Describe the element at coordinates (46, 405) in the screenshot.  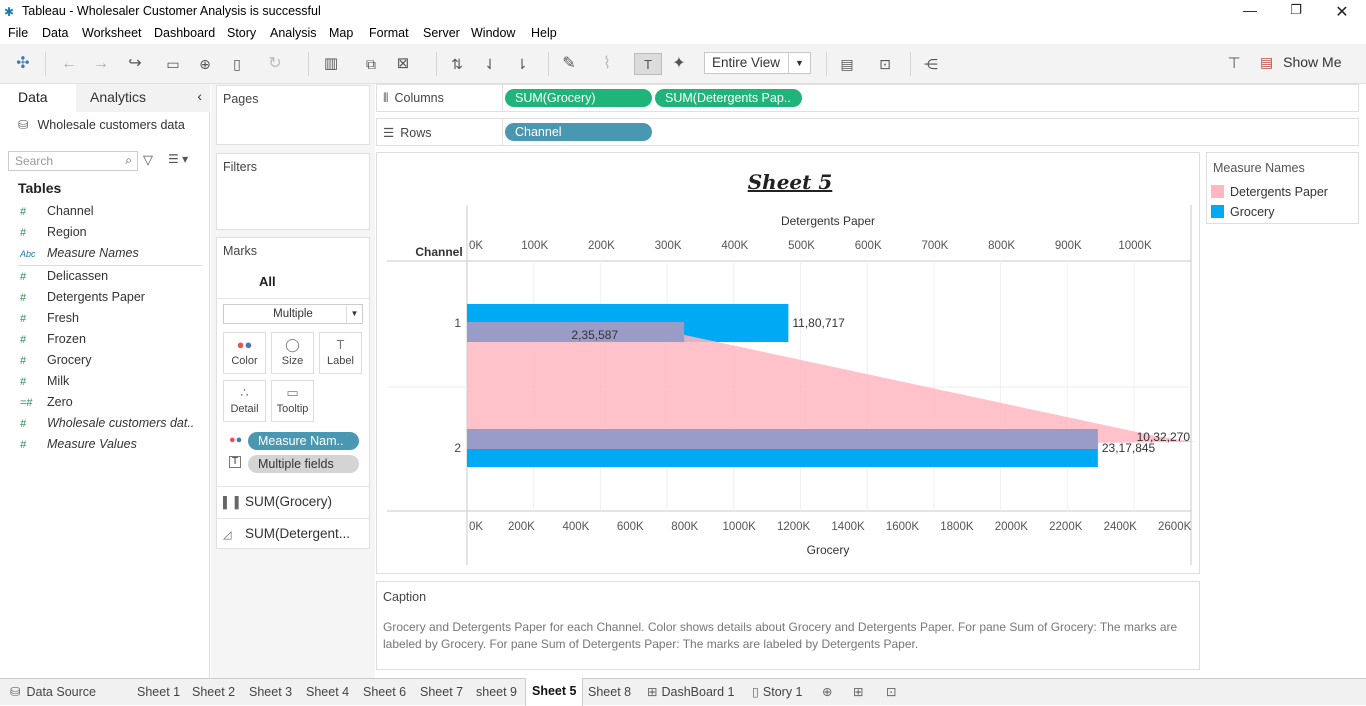
I see `field-zero: =# Zero` at that location.